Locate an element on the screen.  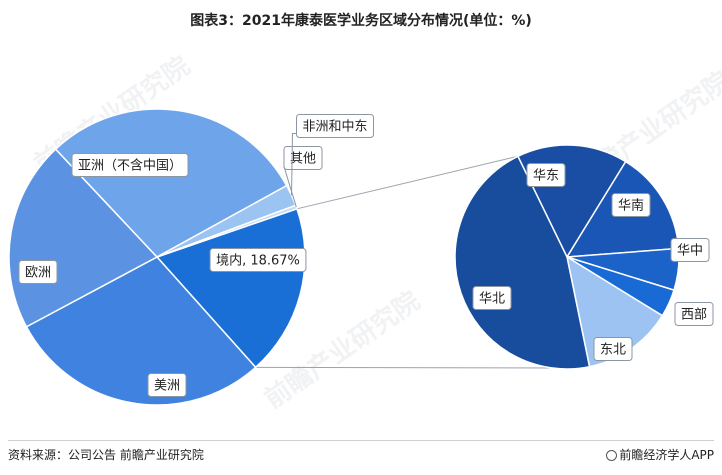
label-east-china: 华东 is located at coordinates (546, 175).